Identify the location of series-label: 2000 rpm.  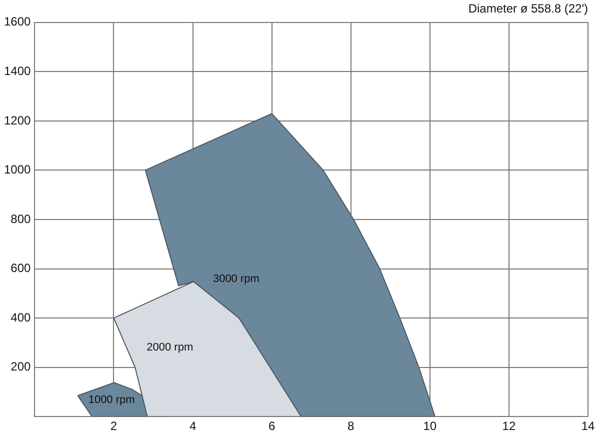
(170, 348).